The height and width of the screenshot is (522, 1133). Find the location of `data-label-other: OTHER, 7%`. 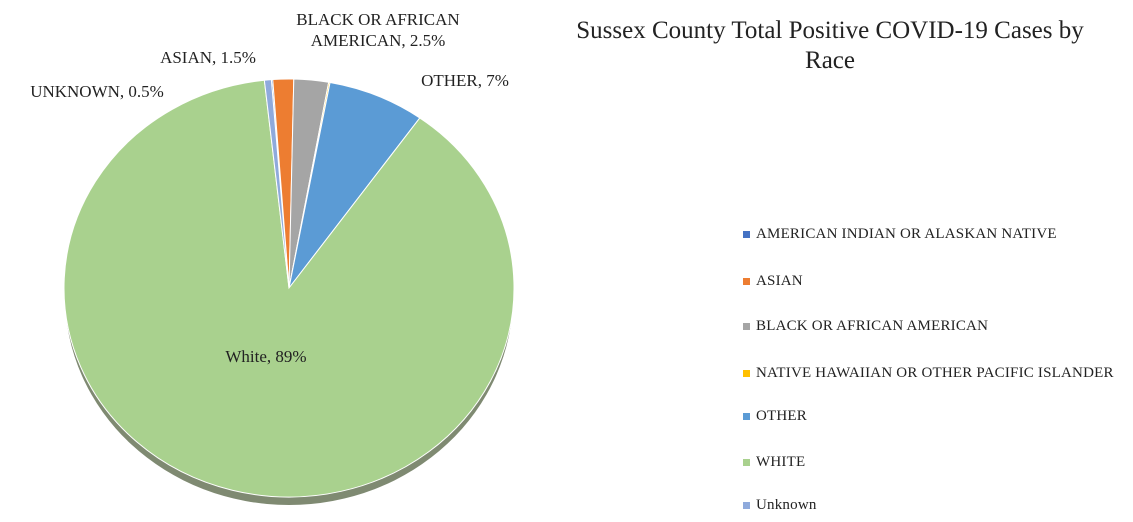

data-label-other: OTHER, 7% is located at coordinates (465, 80).